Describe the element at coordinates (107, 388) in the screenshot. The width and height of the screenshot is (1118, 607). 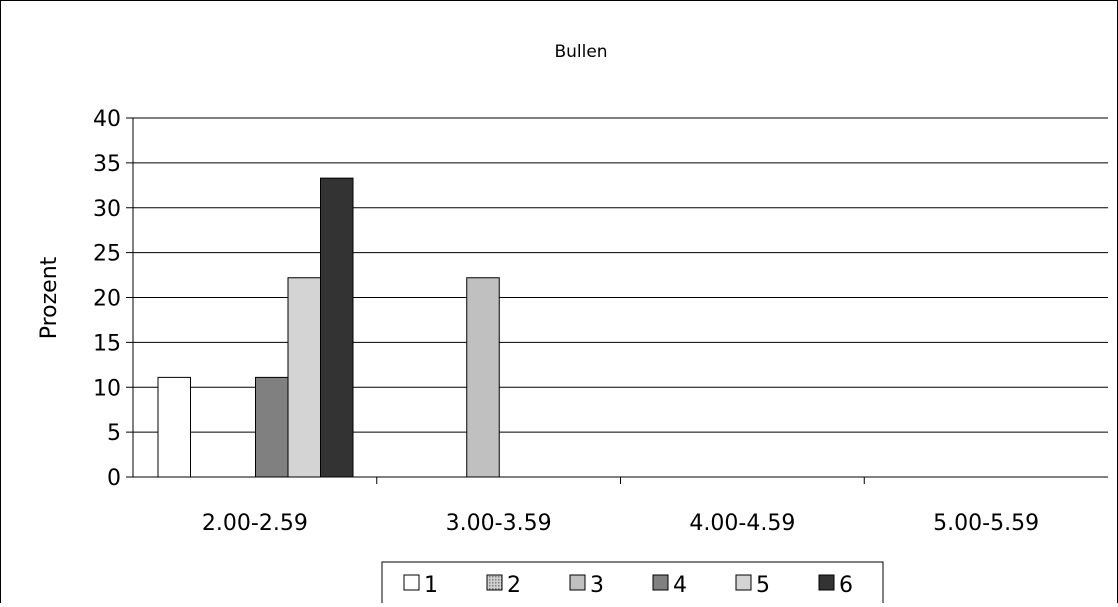
I see `y-tick-label: 10` at that location.